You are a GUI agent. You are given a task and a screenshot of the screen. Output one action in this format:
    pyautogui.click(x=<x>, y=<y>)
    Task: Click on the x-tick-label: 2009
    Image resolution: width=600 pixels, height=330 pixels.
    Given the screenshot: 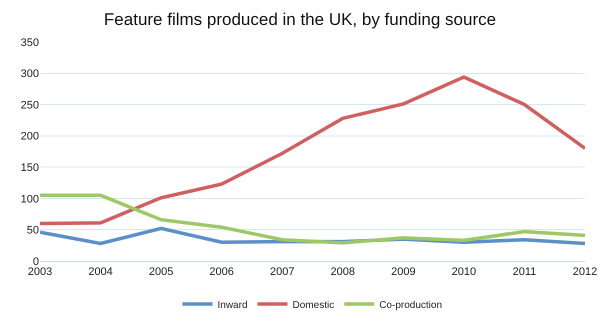 What is the action you would take?
    pyautogui.click(x=403, y=272)
    